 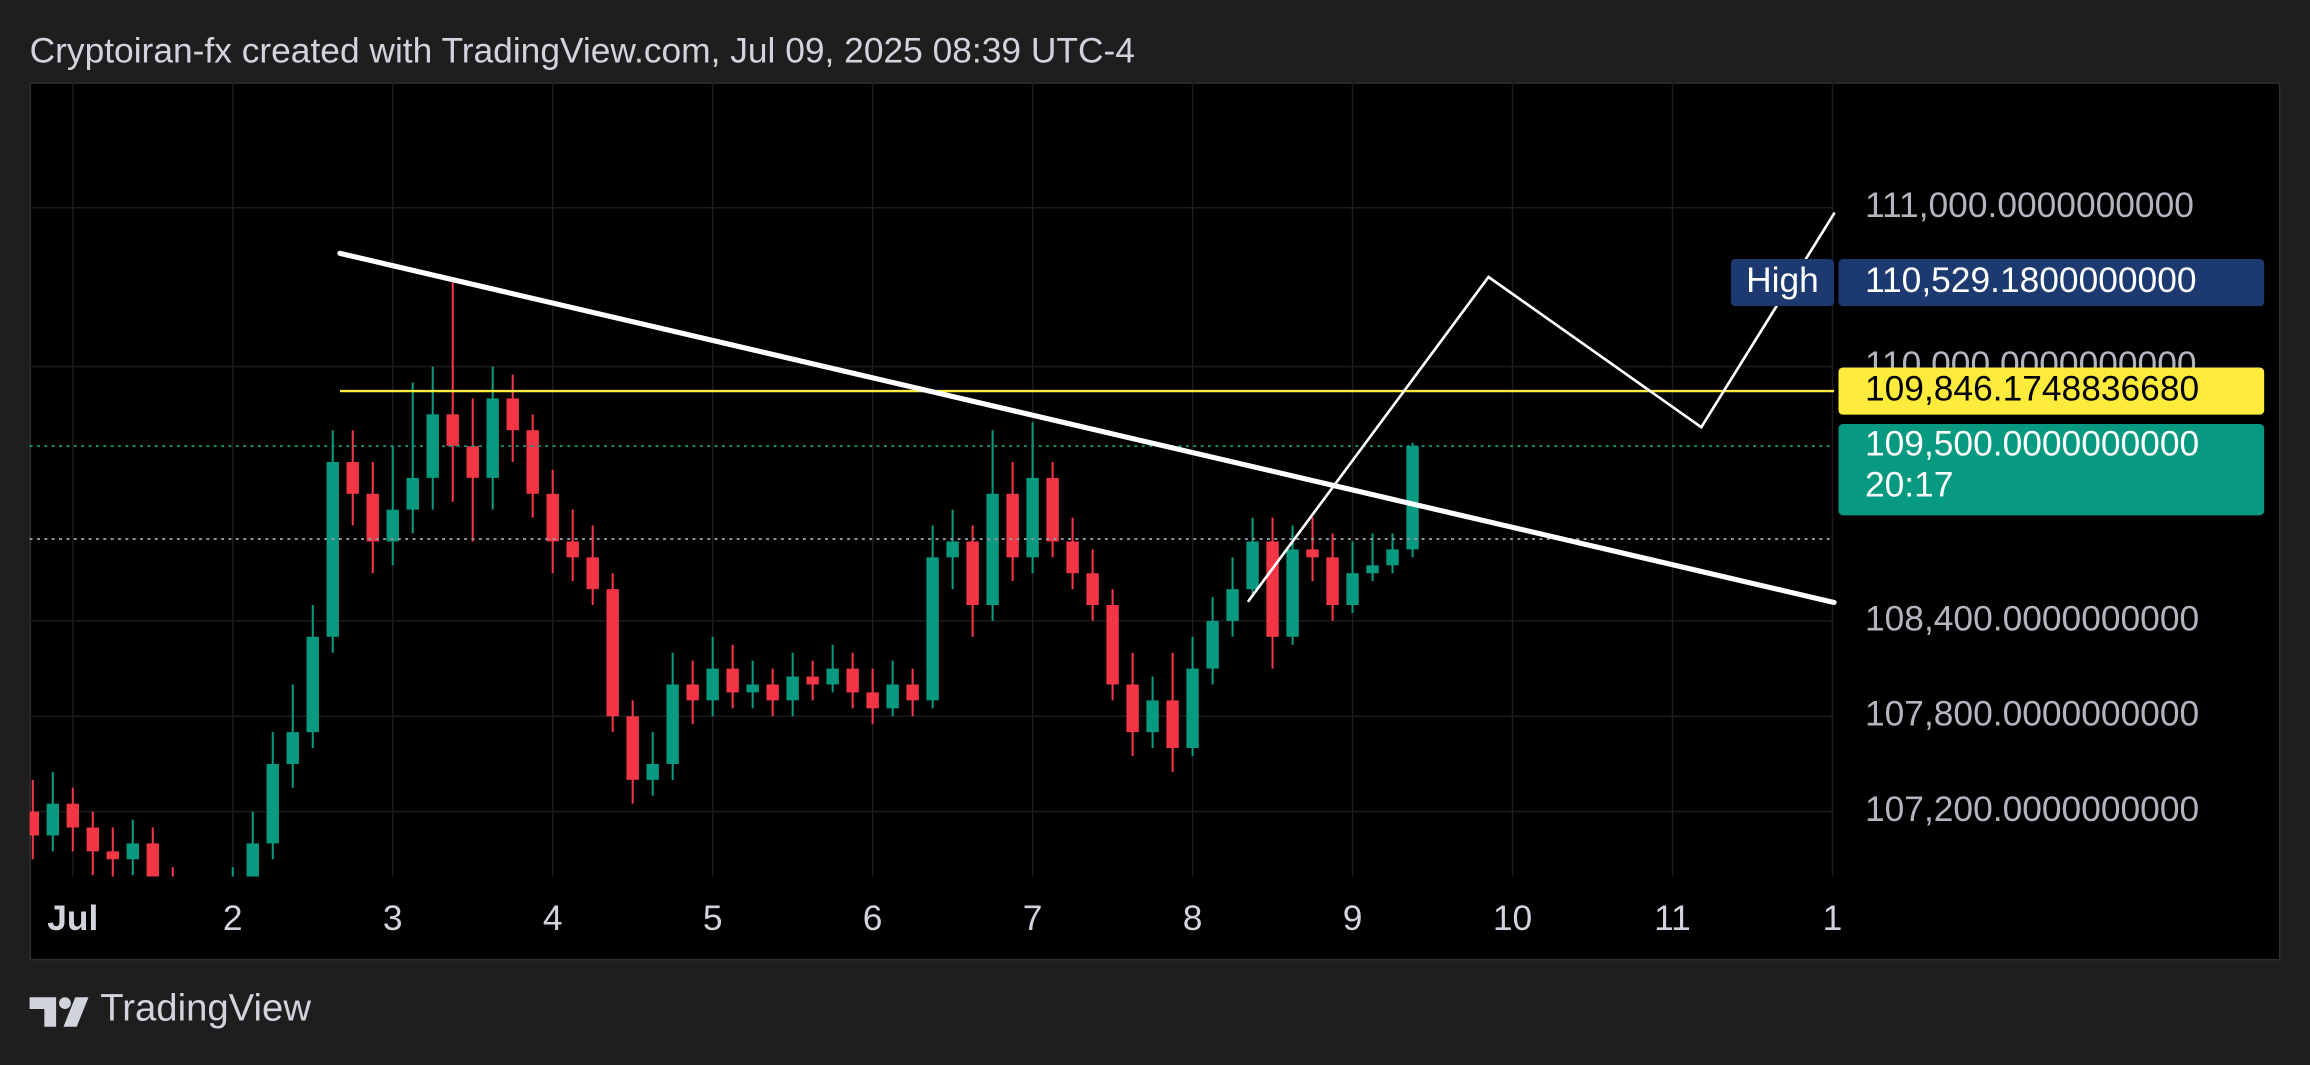 I want to click on x-tick-label: 2, so click(x=233, y=918).